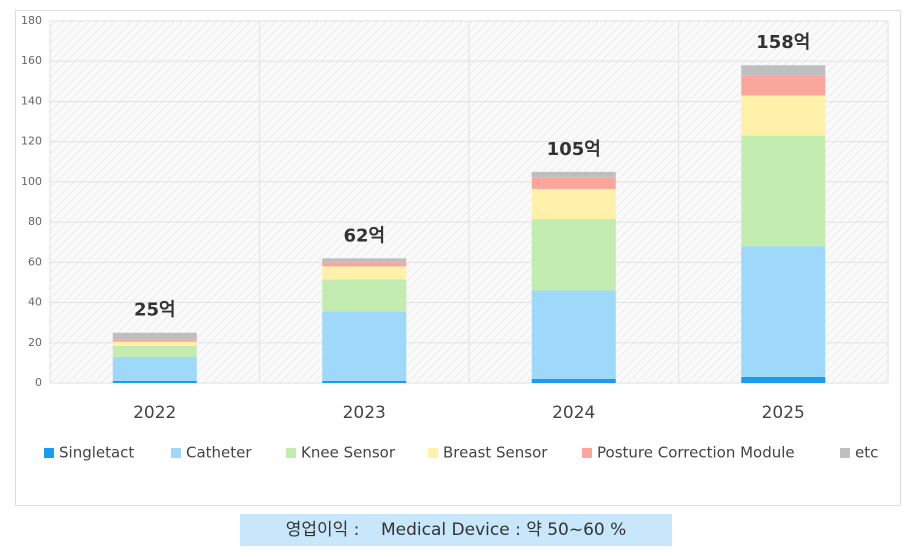 The image size is (913, 557). Describe the element at coordinates (154, 413) in the screenshot. I see `x-tick-label: 2022` at that location.